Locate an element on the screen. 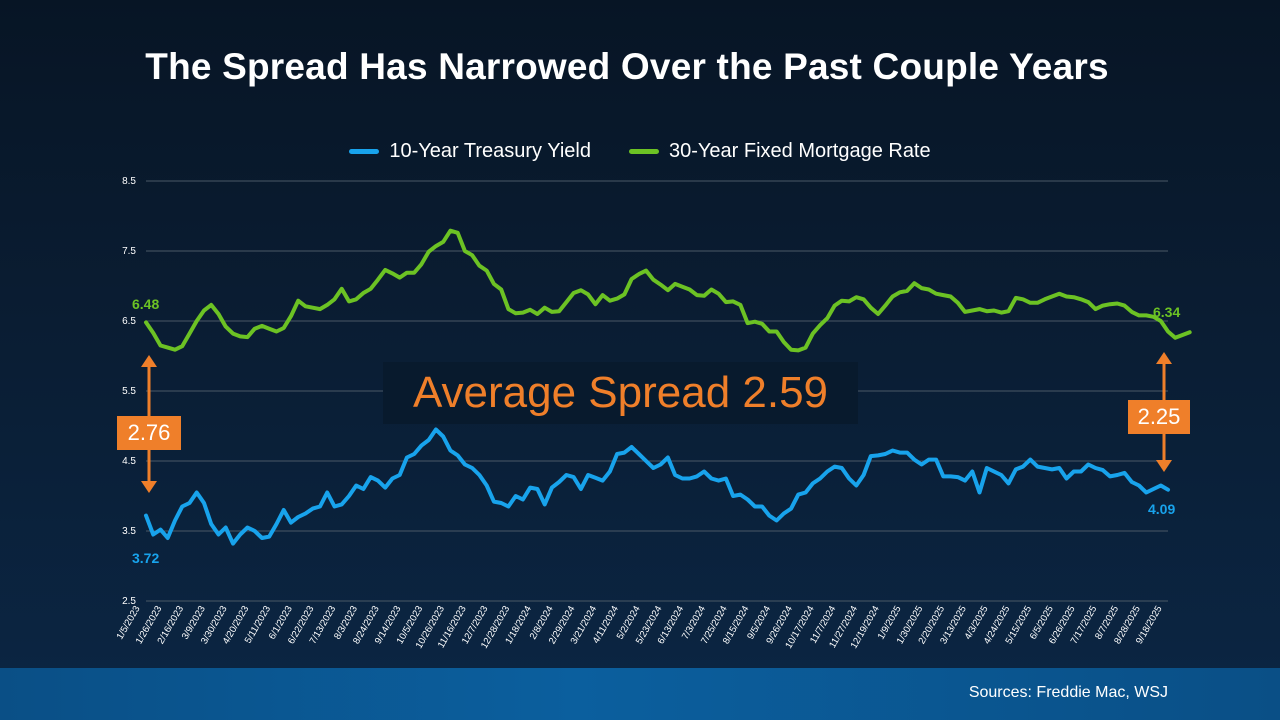  legend-item-treasury: 10-Year Treasury Yield is located at coordinates (470, 151).